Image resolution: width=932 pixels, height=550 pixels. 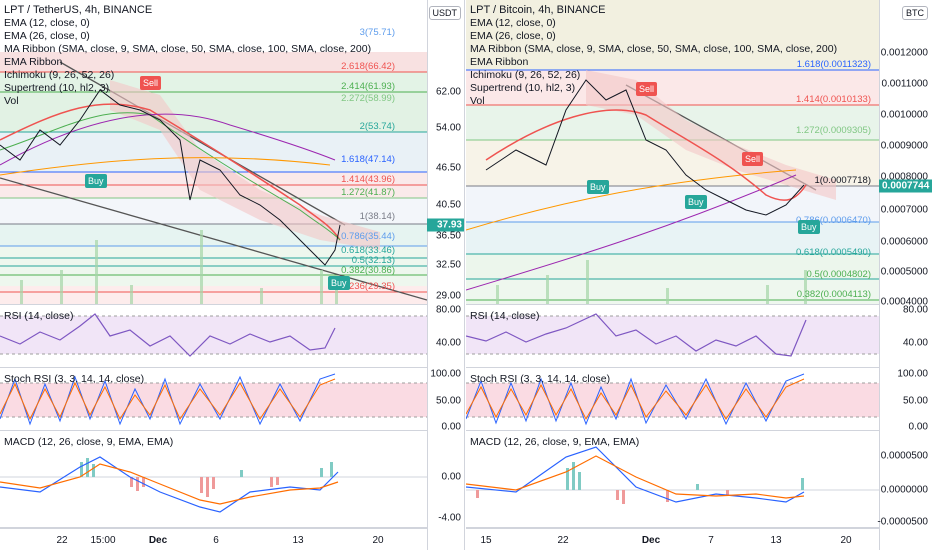 I want to click on y-tick: 0.0011000, so click(x=904, y=84).